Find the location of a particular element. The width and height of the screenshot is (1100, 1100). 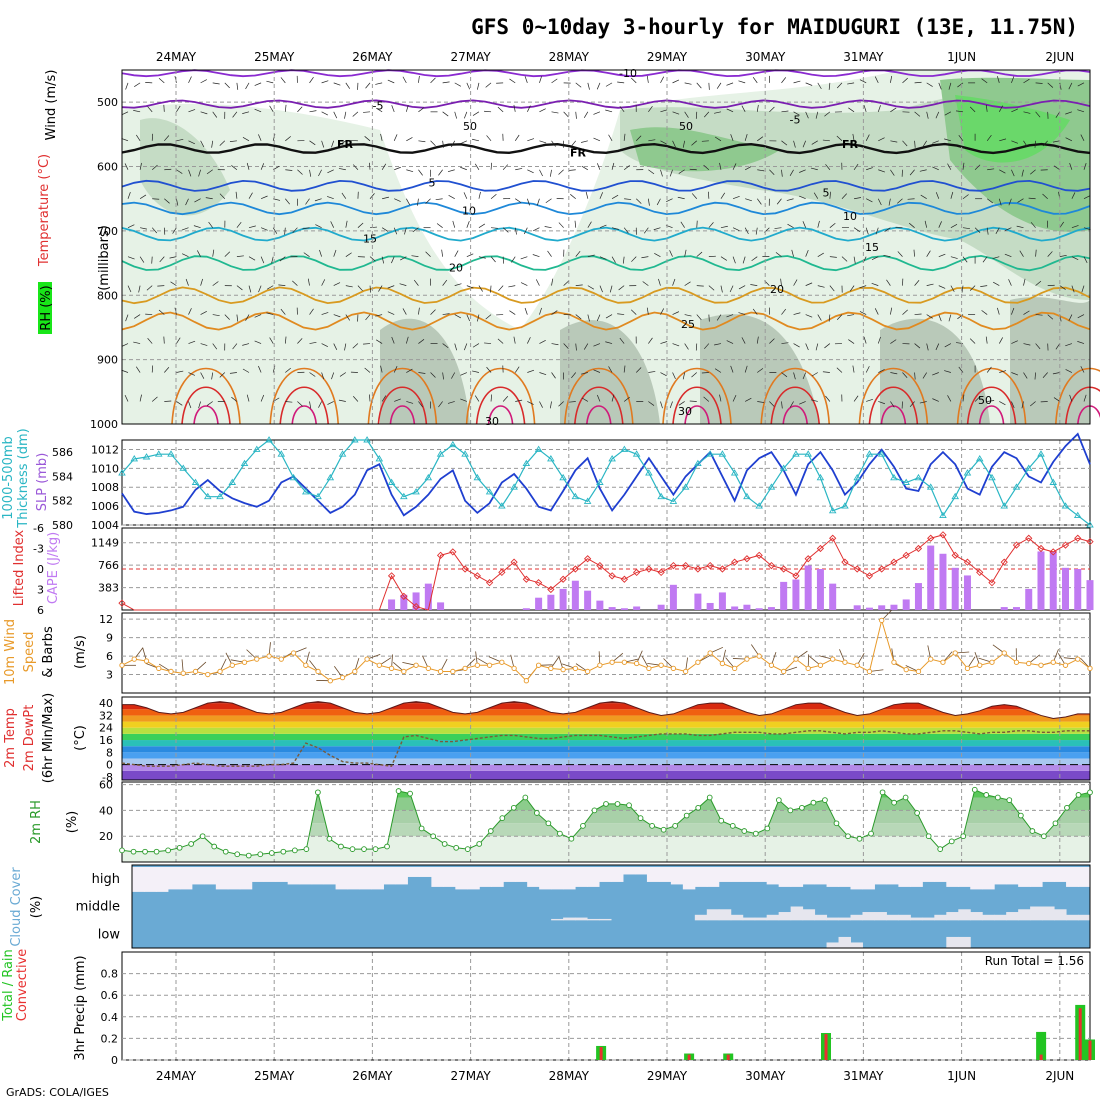

label-2m-dewpt: 2m DewPt is located at coordinates (29, 738).